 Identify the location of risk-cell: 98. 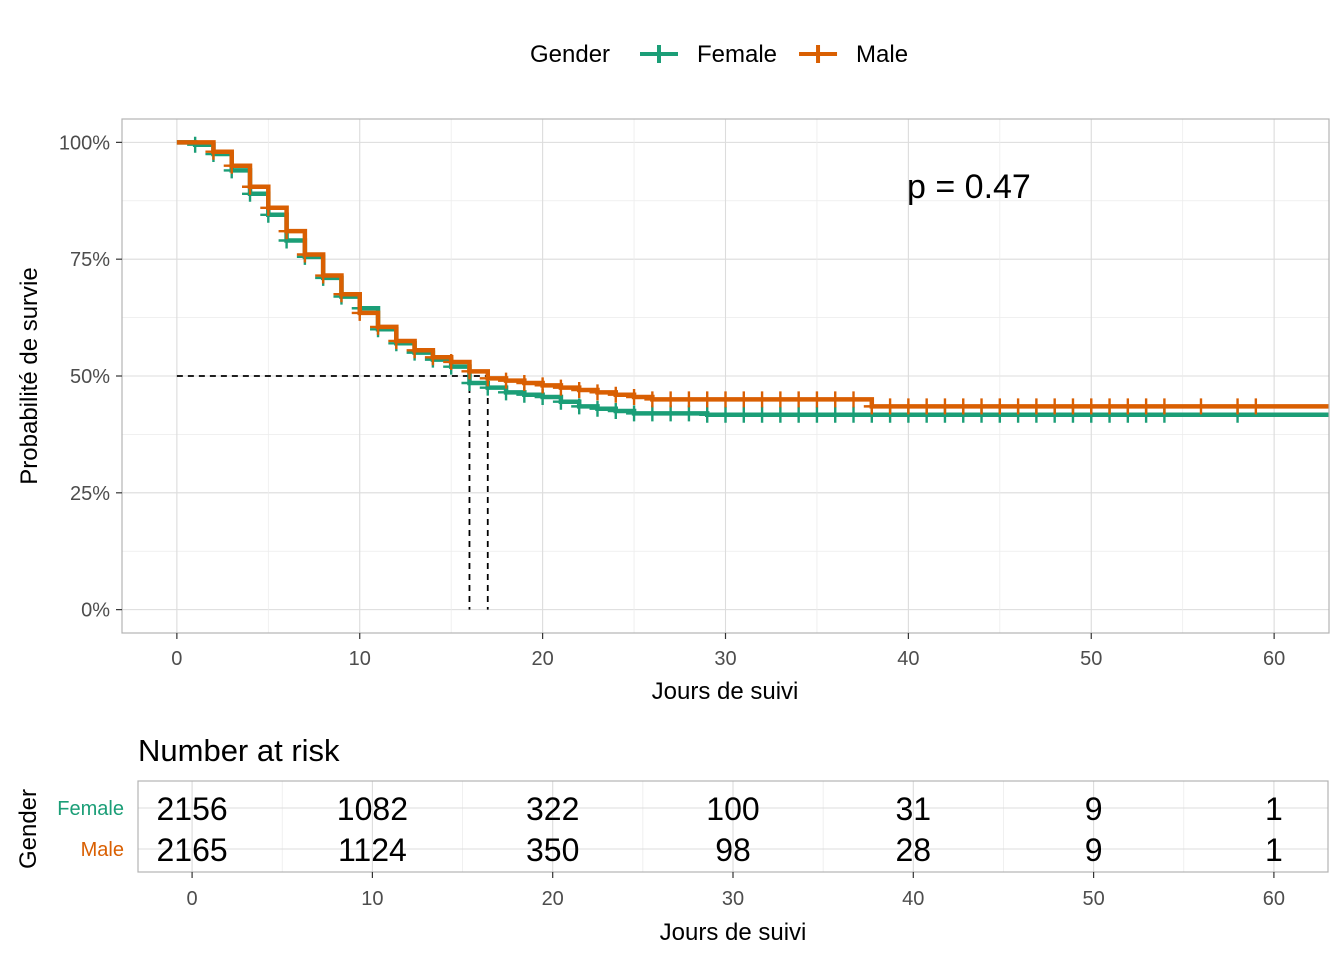
(733, 850).